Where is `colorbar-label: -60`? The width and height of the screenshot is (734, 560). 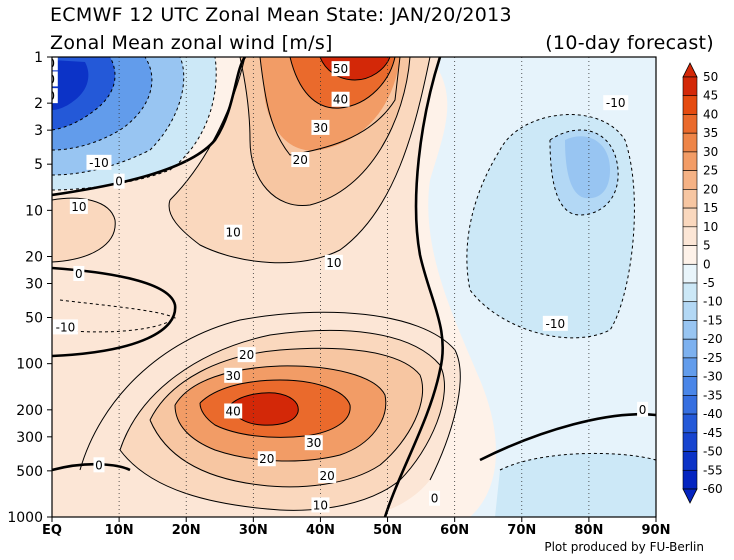 colorbar-label: -60 is located at coordinates (713, 489).